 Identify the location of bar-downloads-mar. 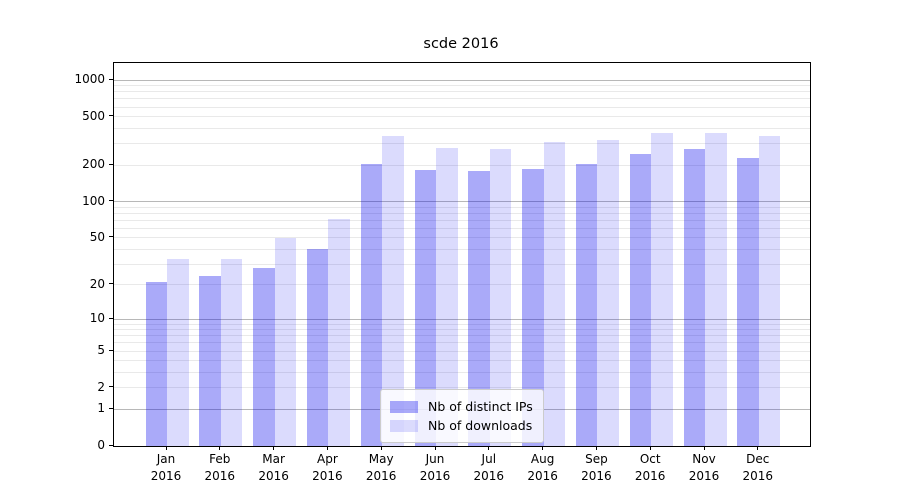
(285, 341).